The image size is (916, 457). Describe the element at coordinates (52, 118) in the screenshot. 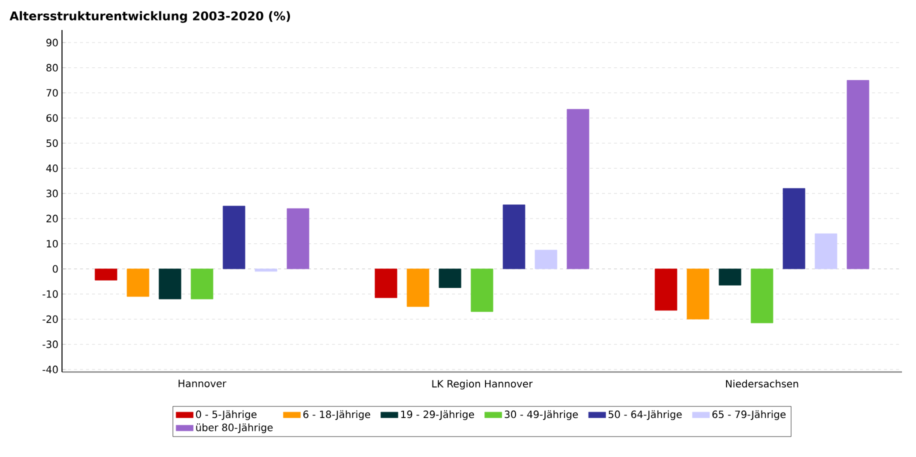

I see `y-tick-label: 60` at that location.